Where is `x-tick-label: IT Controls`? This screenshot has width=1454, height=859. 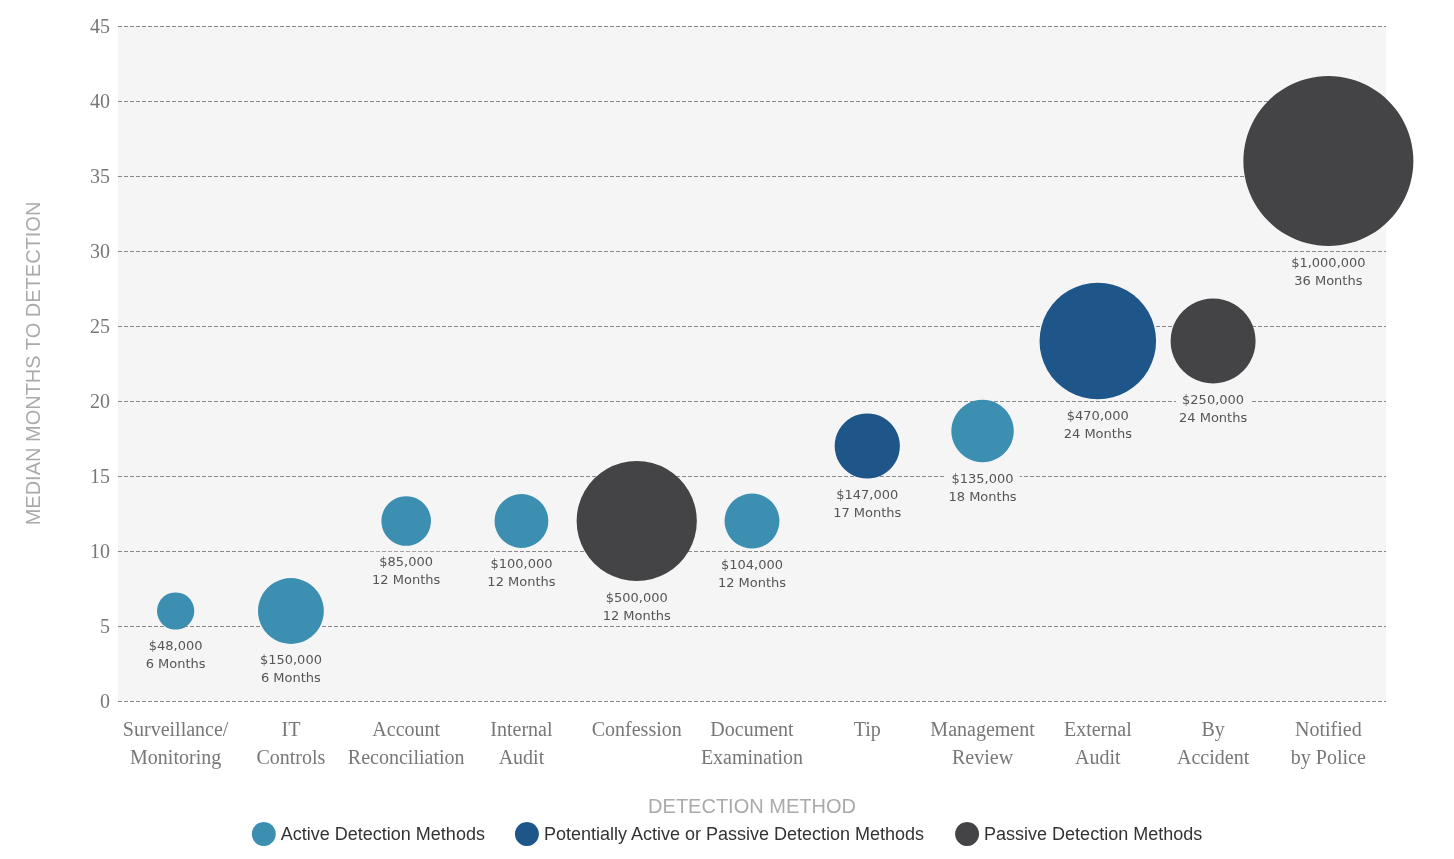
x-tick-label: IT Controls is located at coordinates (291, 743).